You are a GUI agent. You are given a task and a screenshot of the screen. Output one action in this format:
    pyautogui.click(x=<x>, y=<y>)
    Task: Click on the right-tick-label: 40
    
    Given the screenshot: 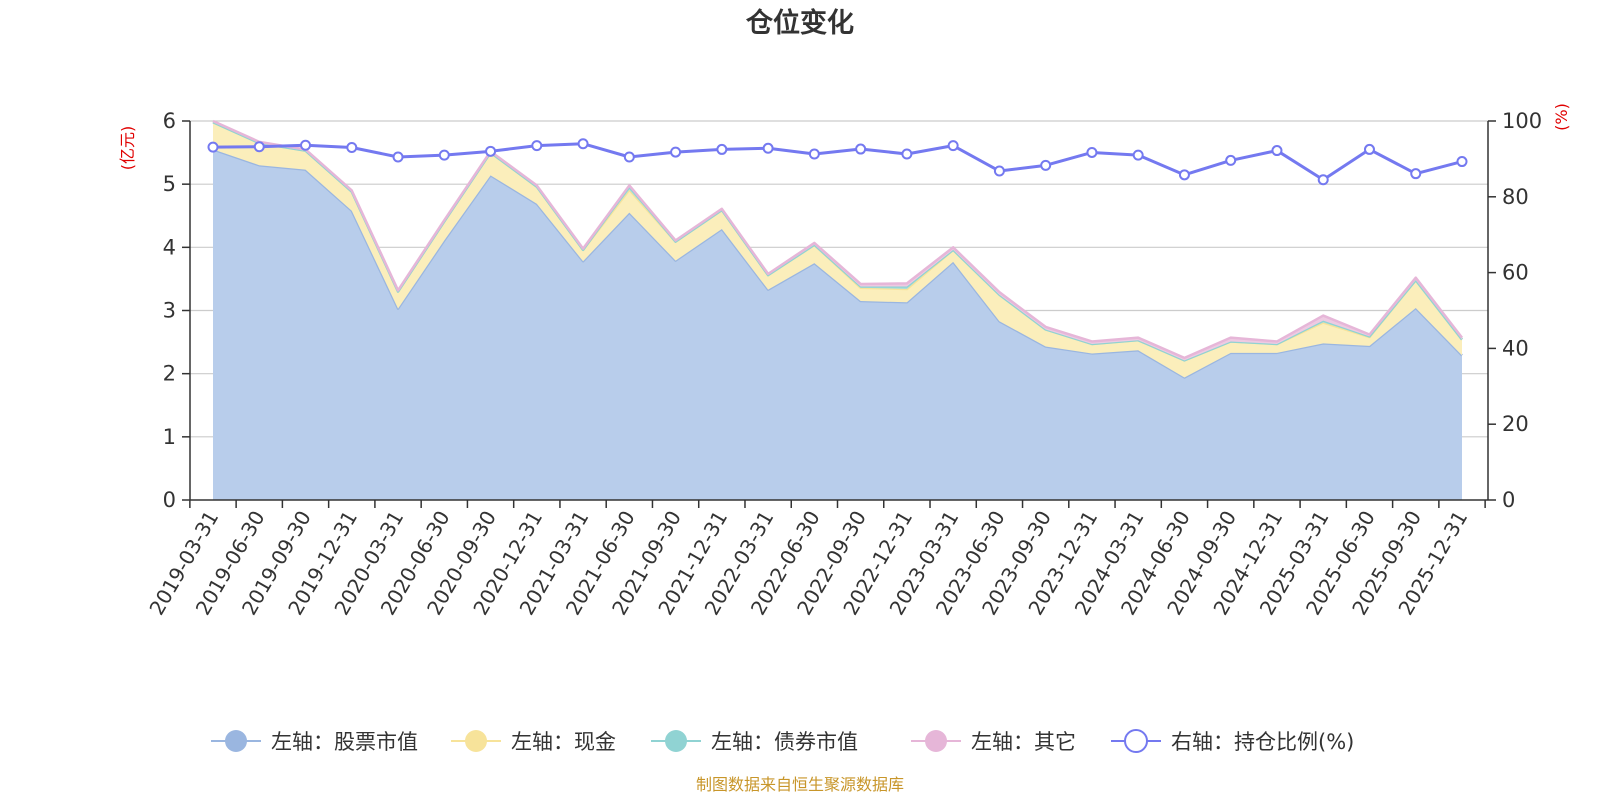 What is the action you would take?
    pyautogui.click(x=1515, y=348)
    